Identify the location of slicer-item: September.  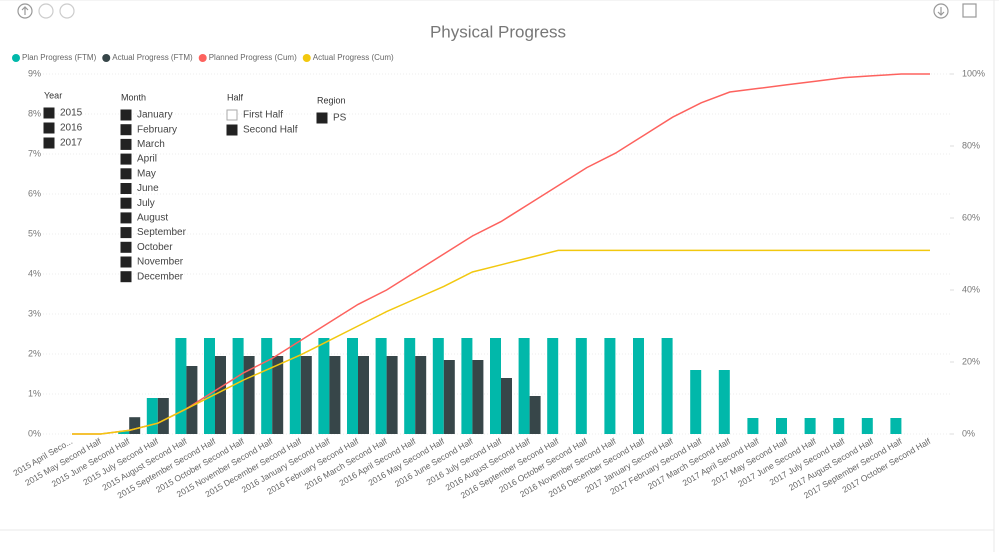
(162, 232).